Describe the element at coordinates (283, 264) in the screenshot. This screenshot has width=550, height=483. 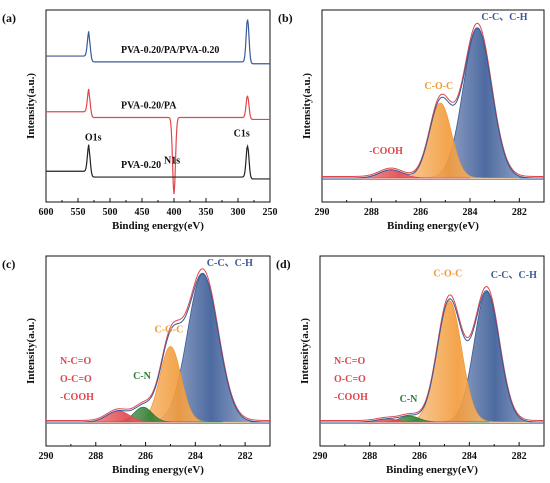
I see `panel-label: (d)` at that location.